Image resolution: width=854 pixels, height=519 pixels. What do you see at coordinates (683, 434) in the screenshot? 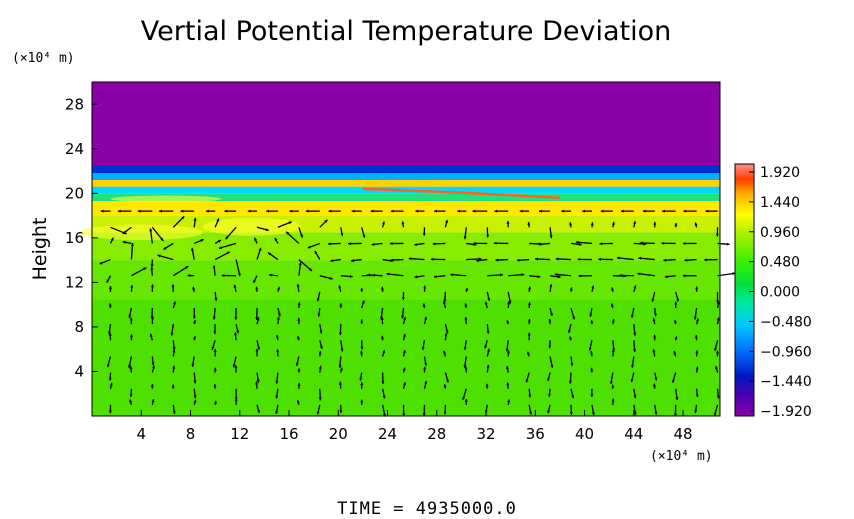
I see `x-tick-label: 48` at bounding box center [683, 434].